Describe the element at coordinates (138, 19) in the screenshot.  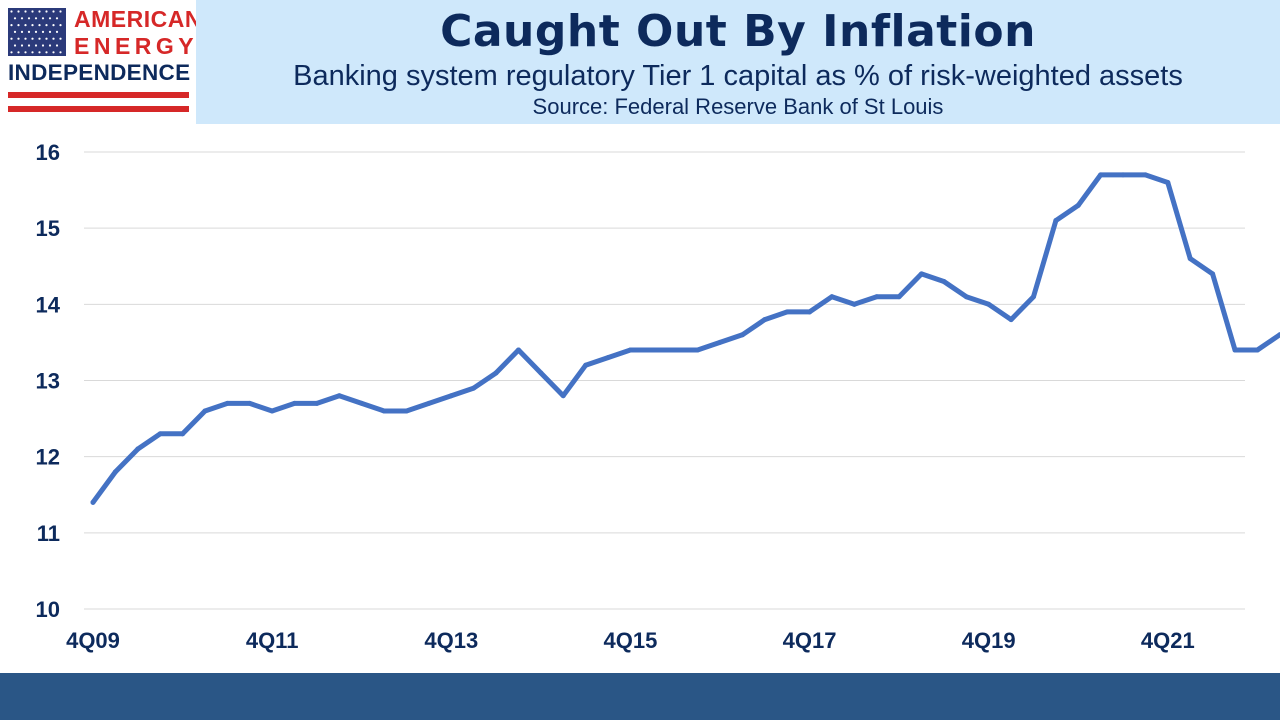
I see `logo-text-american: AMERICAN` at that location.